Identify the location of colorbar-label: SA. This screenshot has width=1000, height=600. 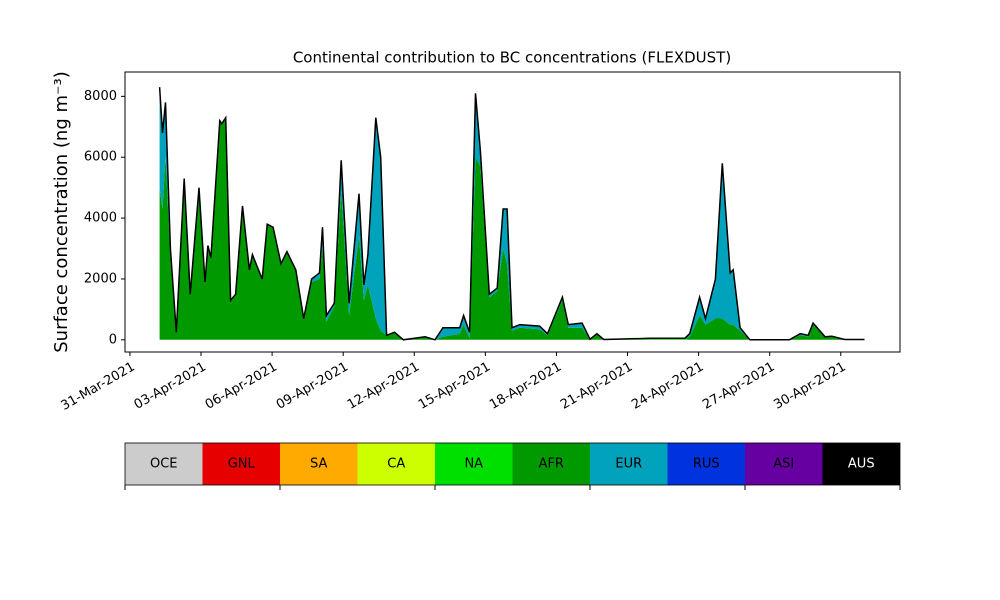
(318, 464).